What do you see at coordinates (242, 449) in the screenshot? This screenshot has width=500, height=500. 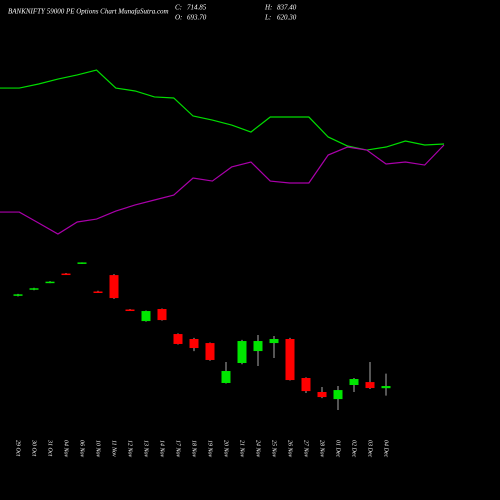 I see `x-tick-label: 21 Nov` at bounding box center [242, 449].